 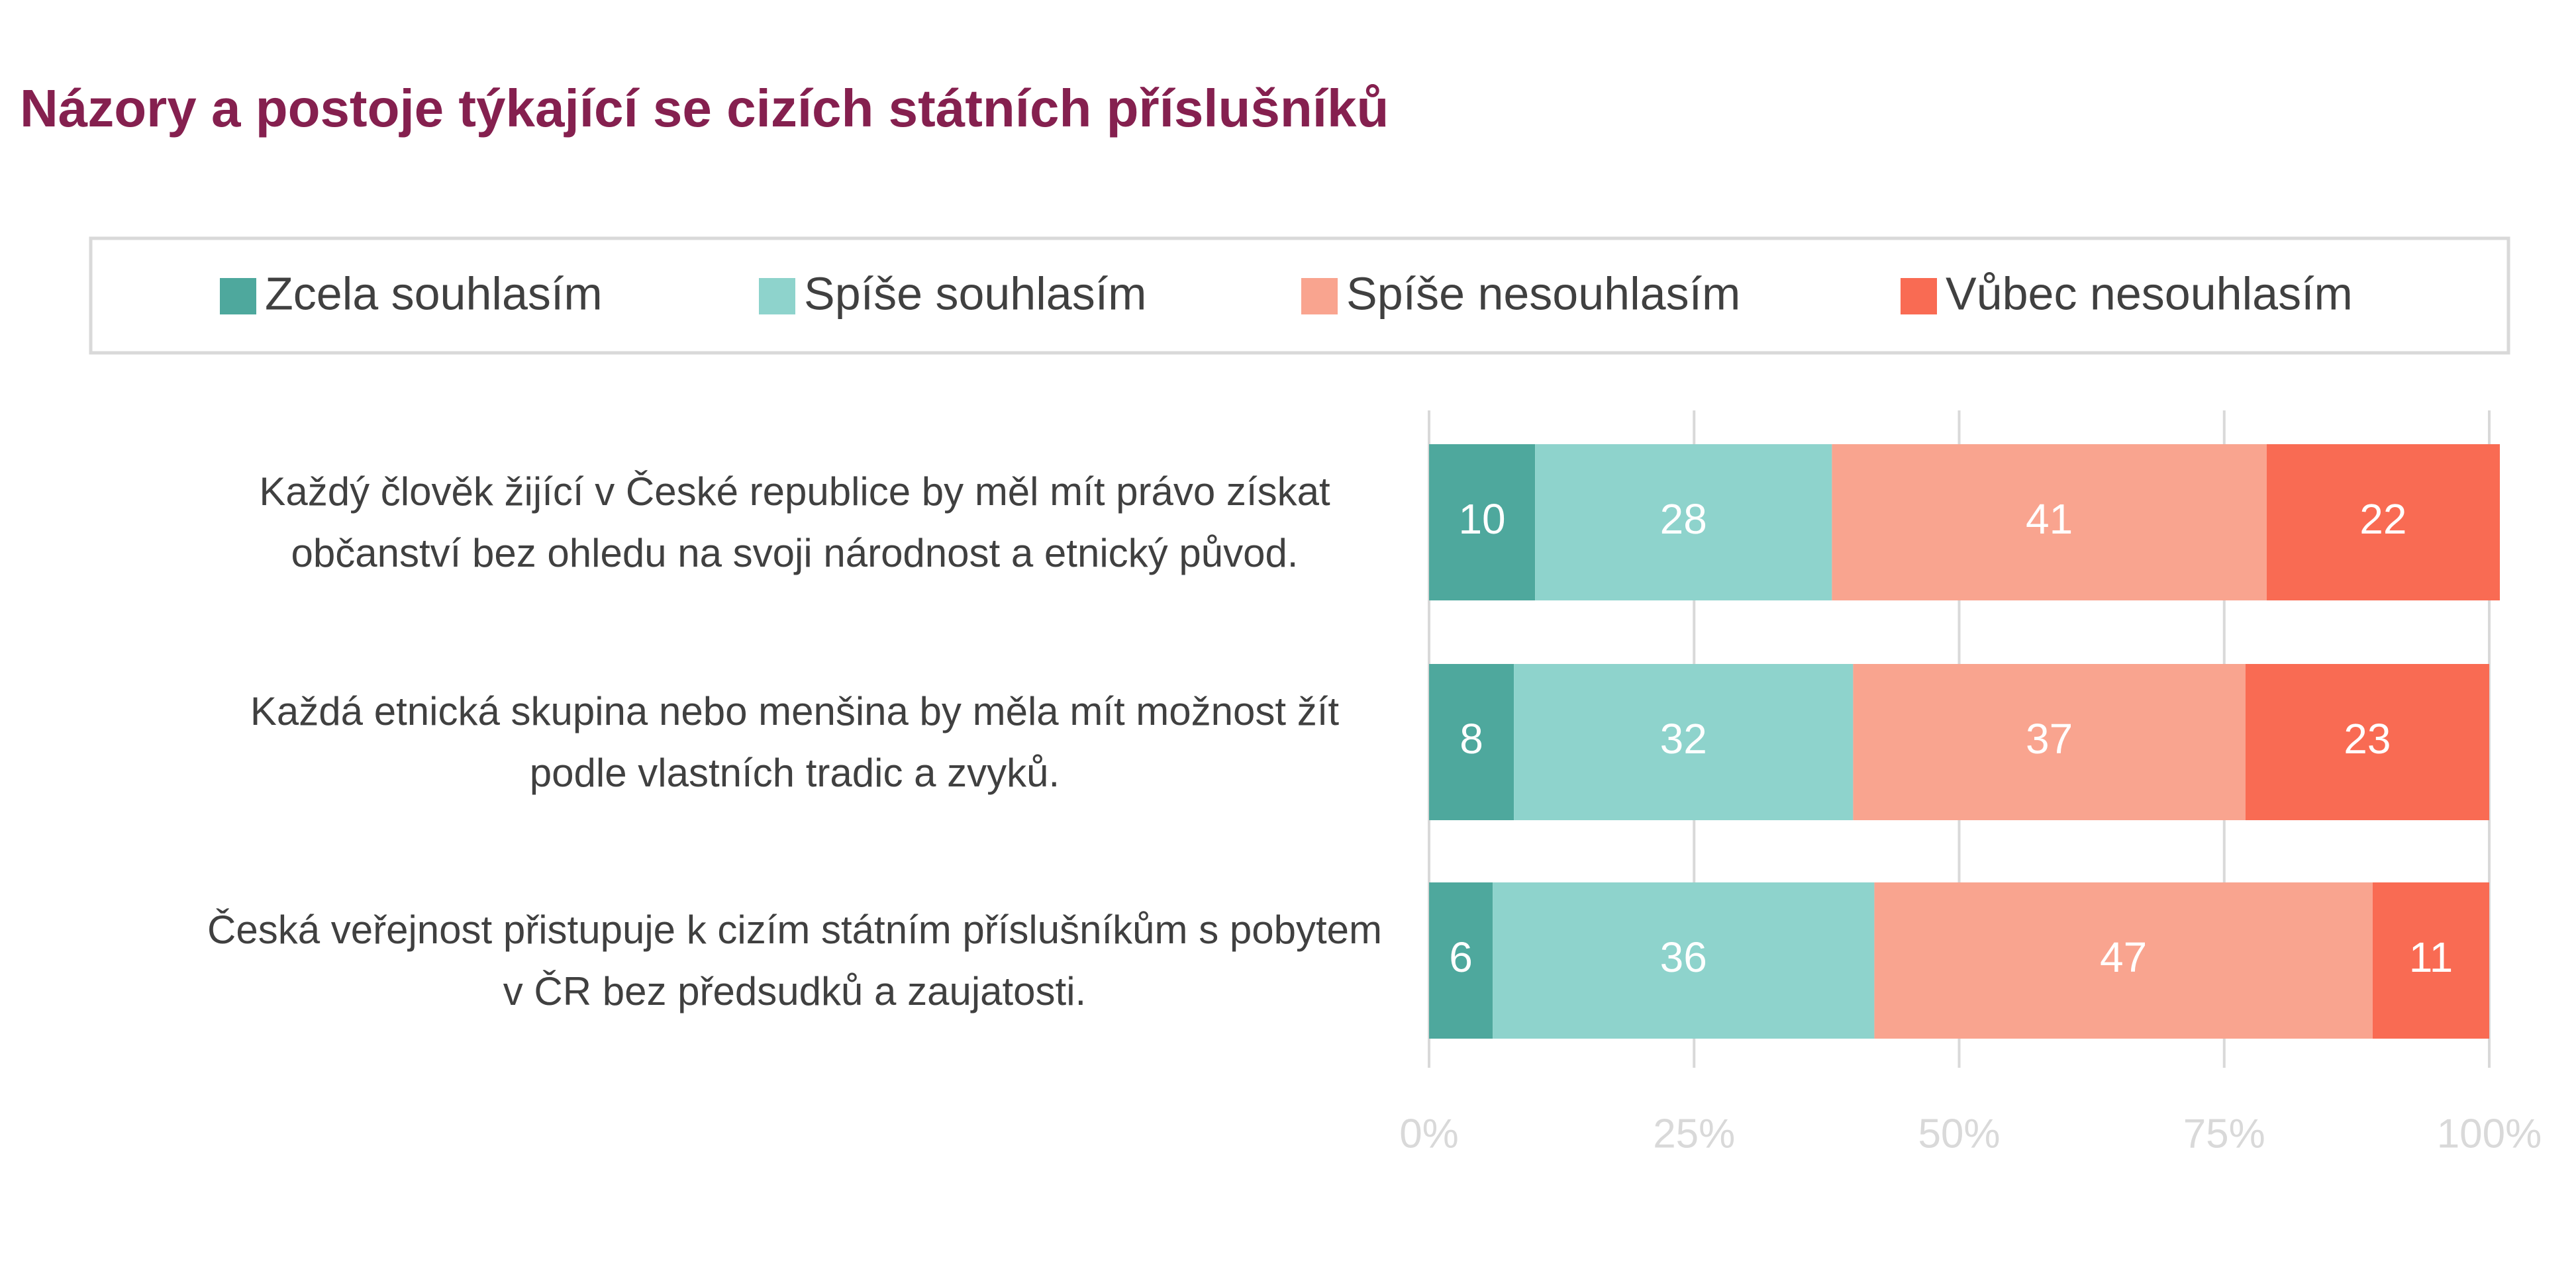 What do you see at coordinates (2149, 293) in the screenshot?
I see `legend-label: Vůbec nesouhlasím` at bounding box center [2149, 293].